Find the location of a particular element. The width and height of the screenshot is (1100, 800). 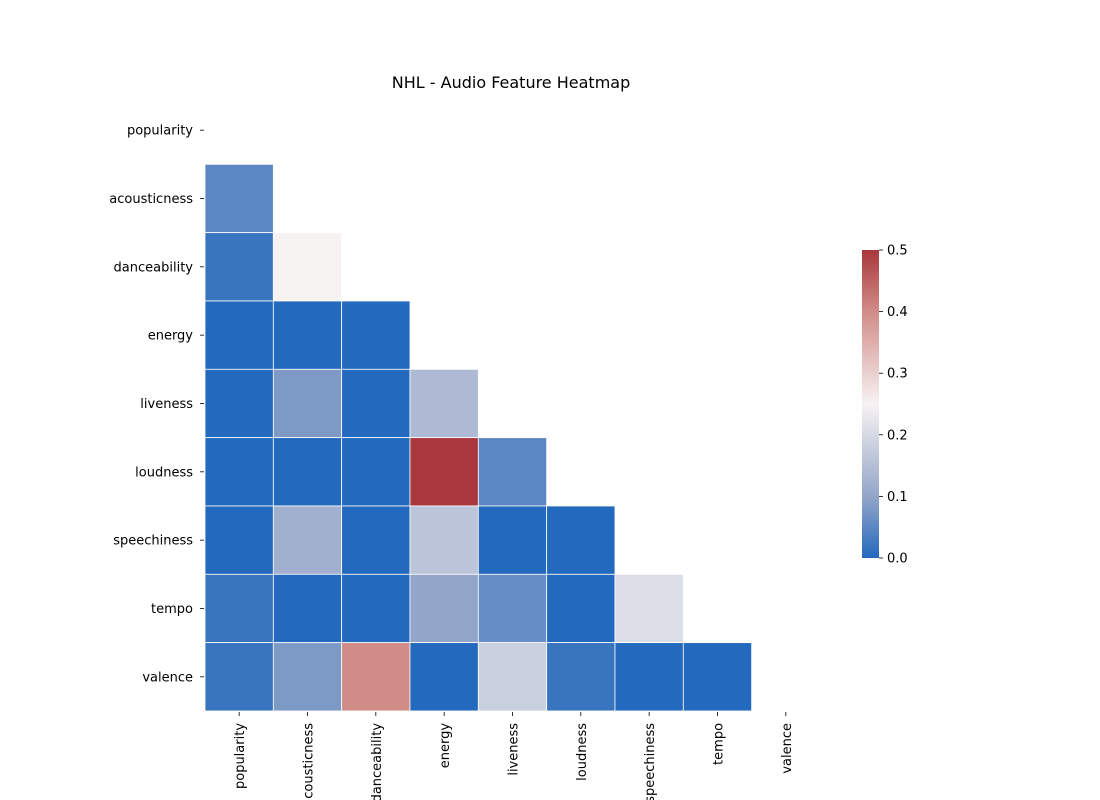

heatmap-cell-valence-tempo is located at coordinates (717, 677).